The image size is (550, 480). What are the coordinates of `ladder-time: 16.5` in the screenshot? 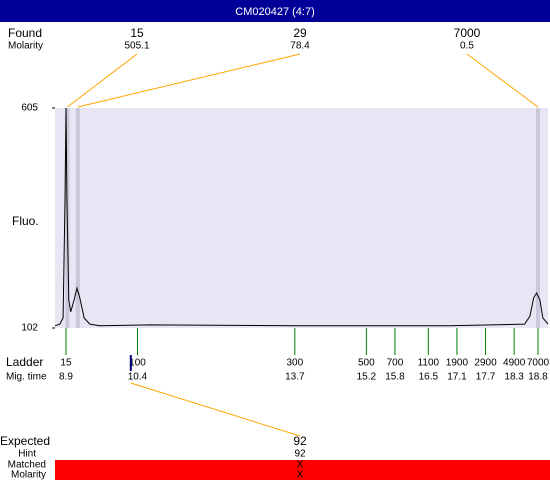 It's located at (429, 377).